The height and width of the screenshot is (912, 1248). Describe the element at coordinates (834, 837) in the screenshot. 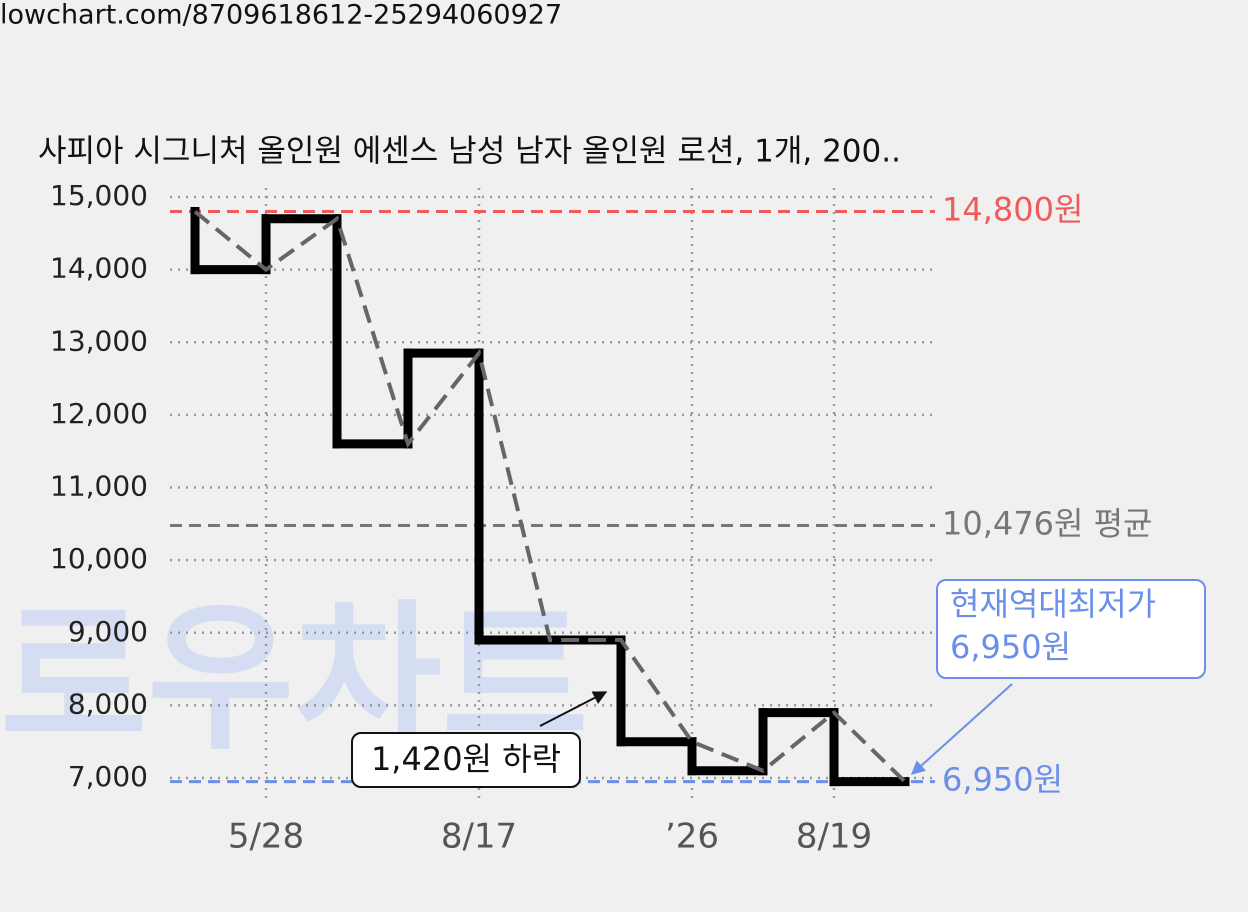

I see `x-tick-label: 8/19` at that location.